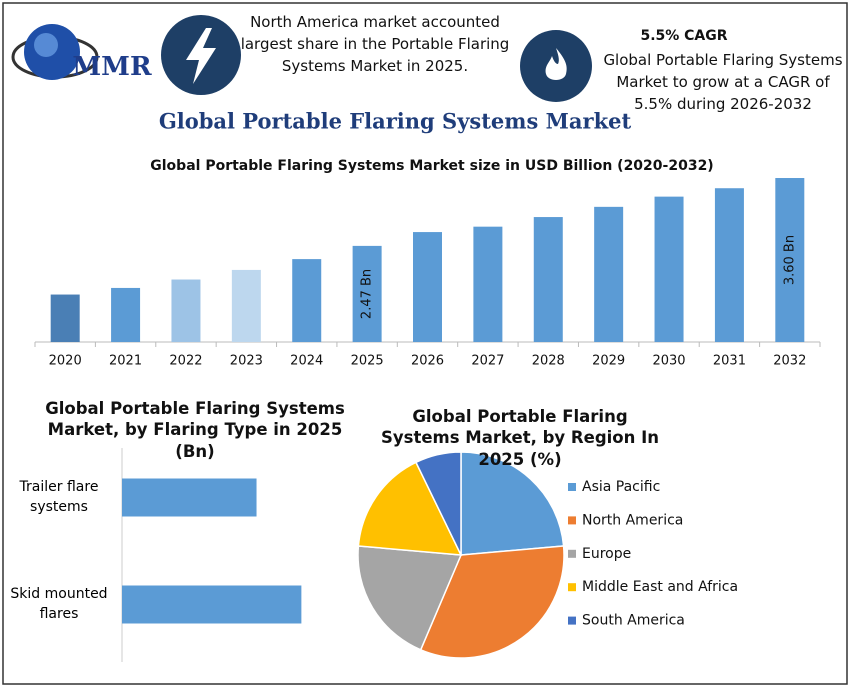  What do you see at coordinates (608, 361) in the screenshot?
I see `x-tick-label: 2029` at bounding box center [608, 361].